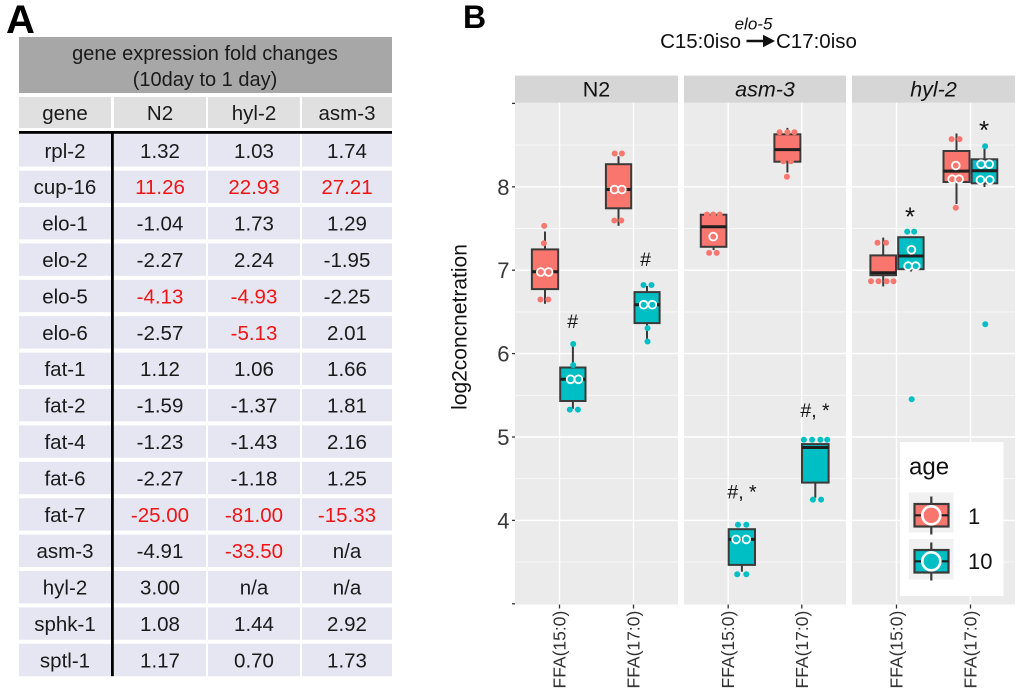 The width and height of the screenshot is (1020, 692). Describe the element at coordinates (160, 515) in the screenshot. I see `svg-text: -25.00` at that location.